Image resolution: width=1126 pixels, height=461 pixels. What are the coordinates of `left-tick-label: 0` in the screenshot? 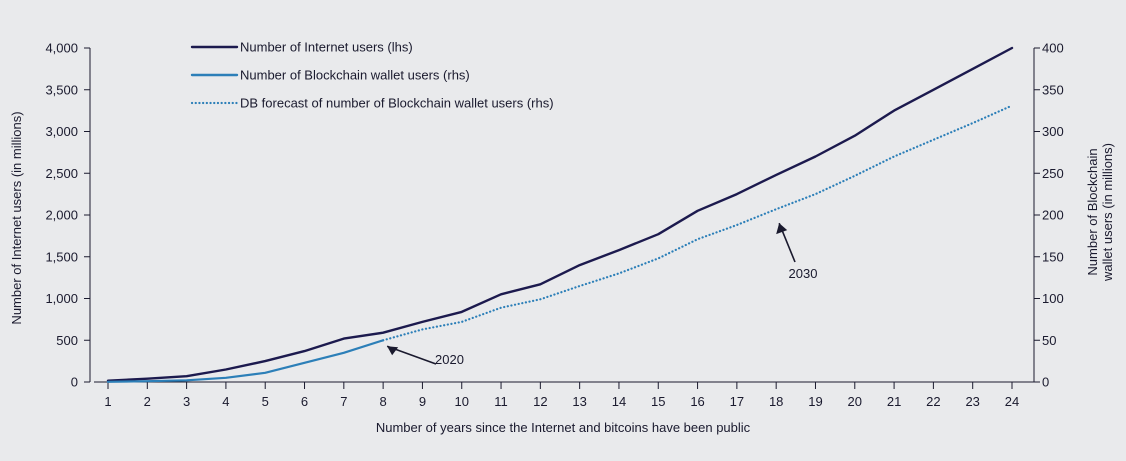 It's located at (74, 382).